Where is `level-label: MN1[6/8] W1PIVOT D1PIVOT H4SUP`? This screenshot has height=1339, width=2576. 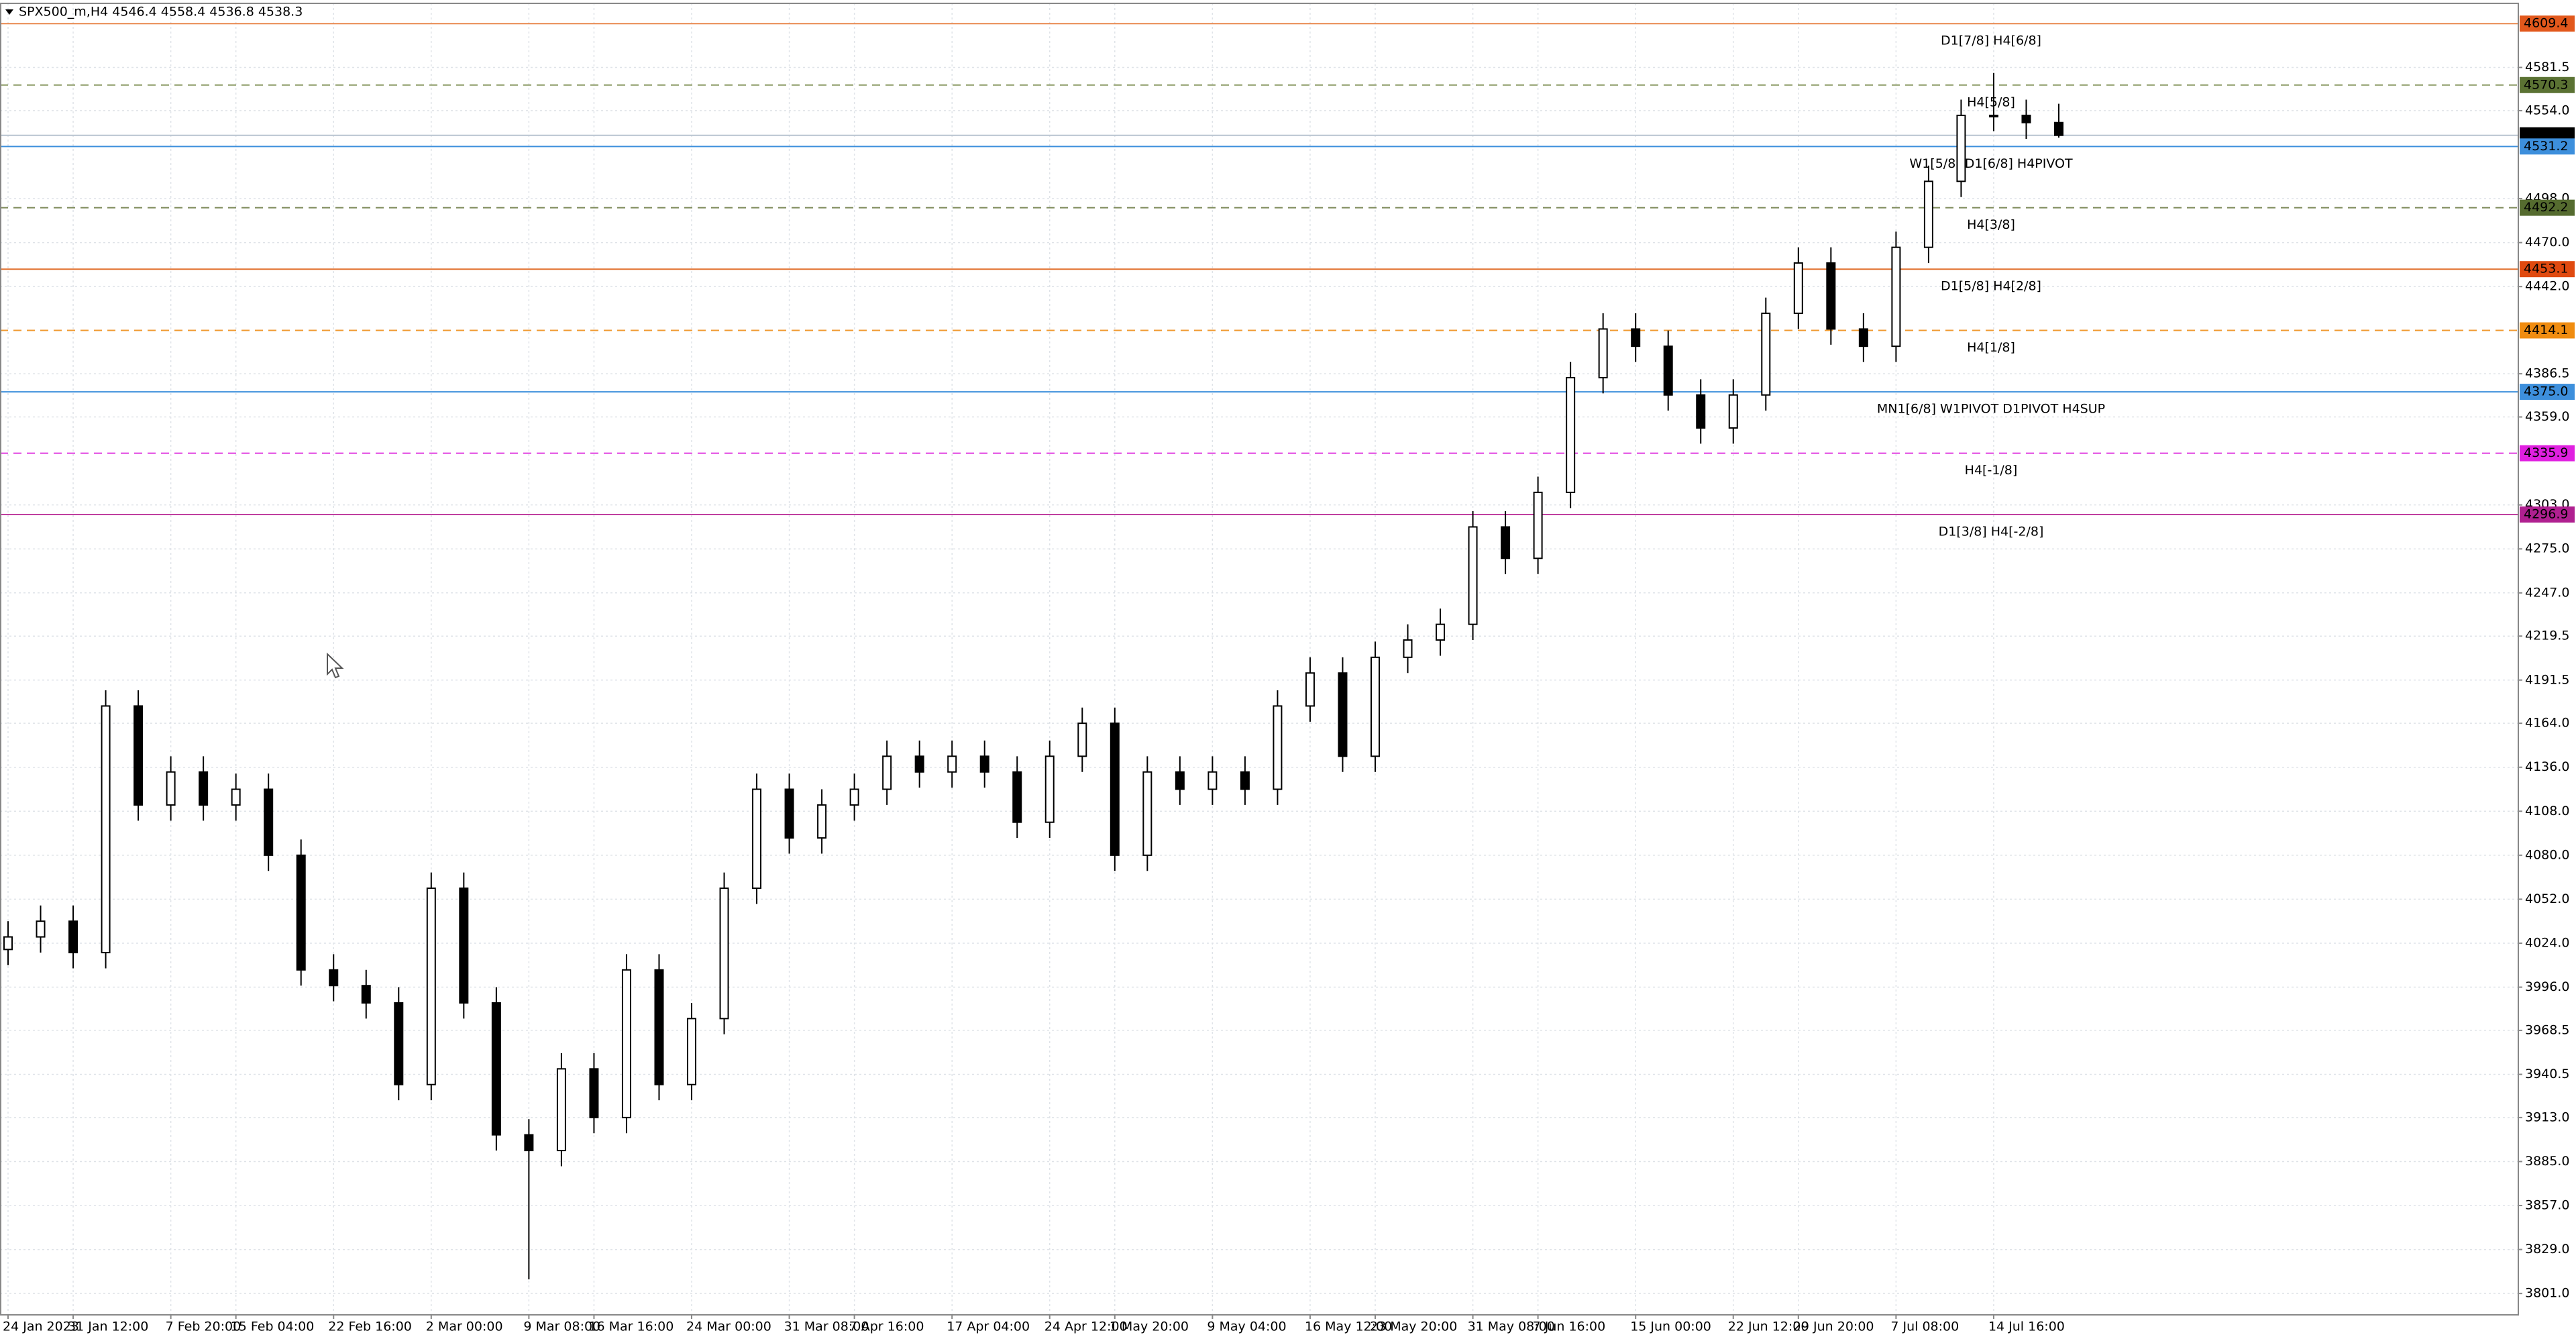 level-label: MN1[6/8] W1PIVOT D1PIVOT H4SUP is located at coordinates (1991, 409).